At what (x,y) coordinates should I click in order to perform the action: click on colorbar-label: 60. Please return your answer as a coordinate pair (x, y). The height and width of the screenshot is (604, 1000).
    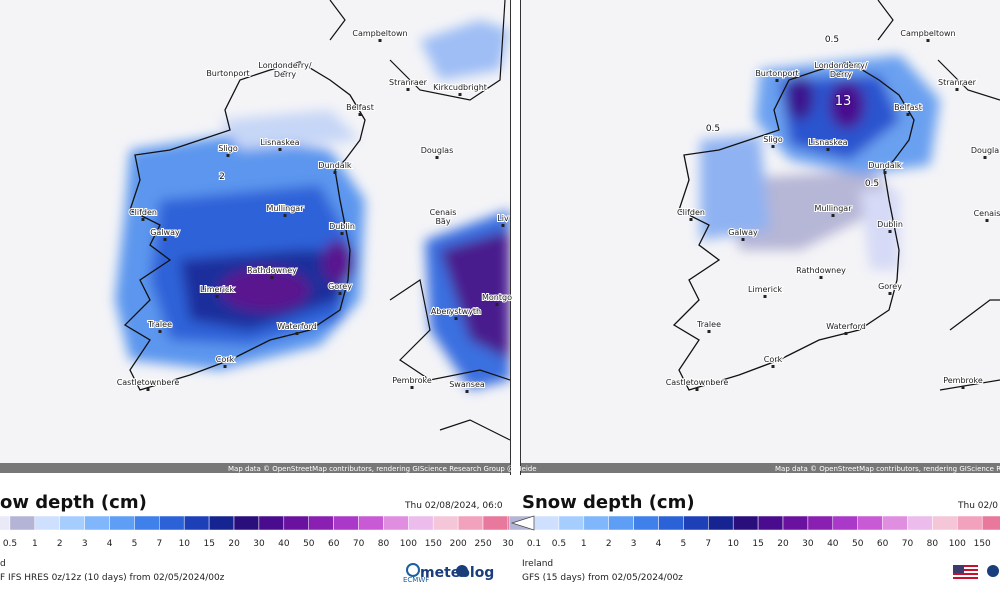
    Looking at the image, I should click on (334, 544).